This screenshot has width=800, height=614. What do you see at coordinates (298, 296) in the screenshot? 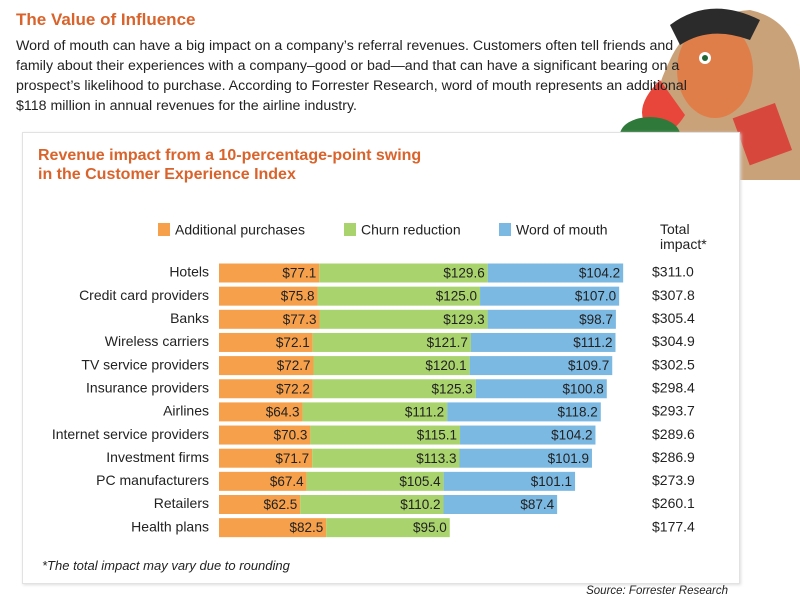
I see `value-label: $75.8` at bounding box center [298, 296].